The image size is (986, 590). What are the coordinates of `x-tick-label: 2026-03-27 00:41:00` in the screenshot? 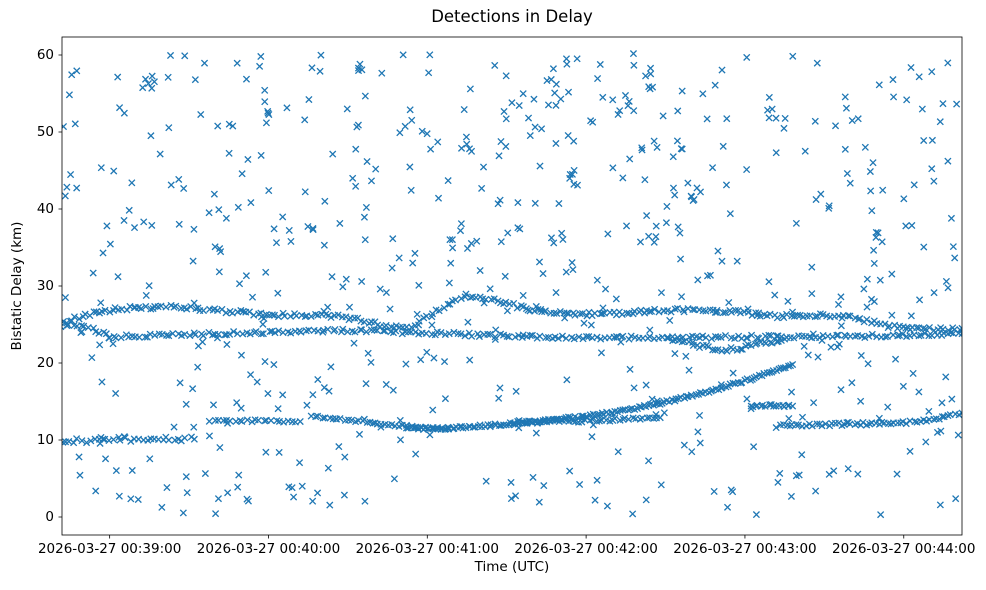 It's located at (427, 549).